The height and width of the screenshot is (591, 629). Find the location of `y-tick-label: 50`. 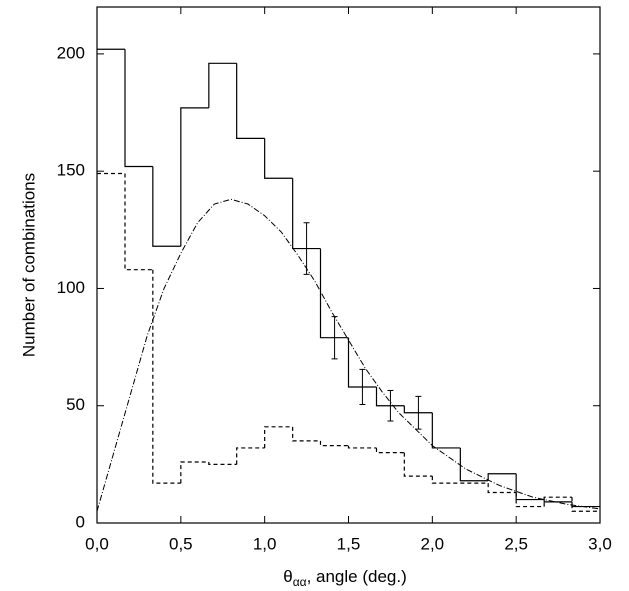

y-tick-label: 50 is located at coordinates (75, 404).